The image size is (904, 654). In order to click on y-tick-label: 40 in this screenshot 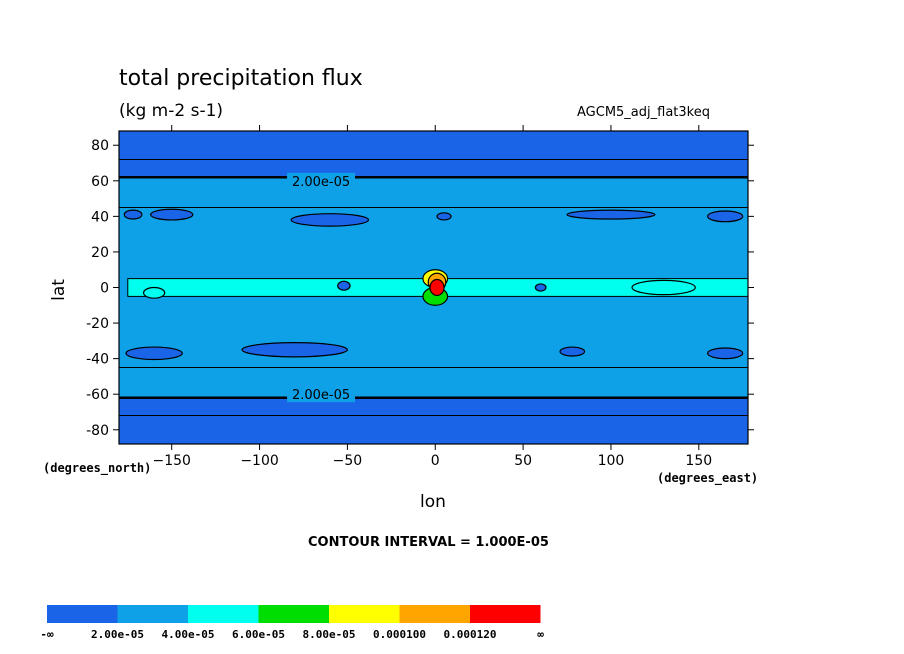, I will do `click(100, 217)`.